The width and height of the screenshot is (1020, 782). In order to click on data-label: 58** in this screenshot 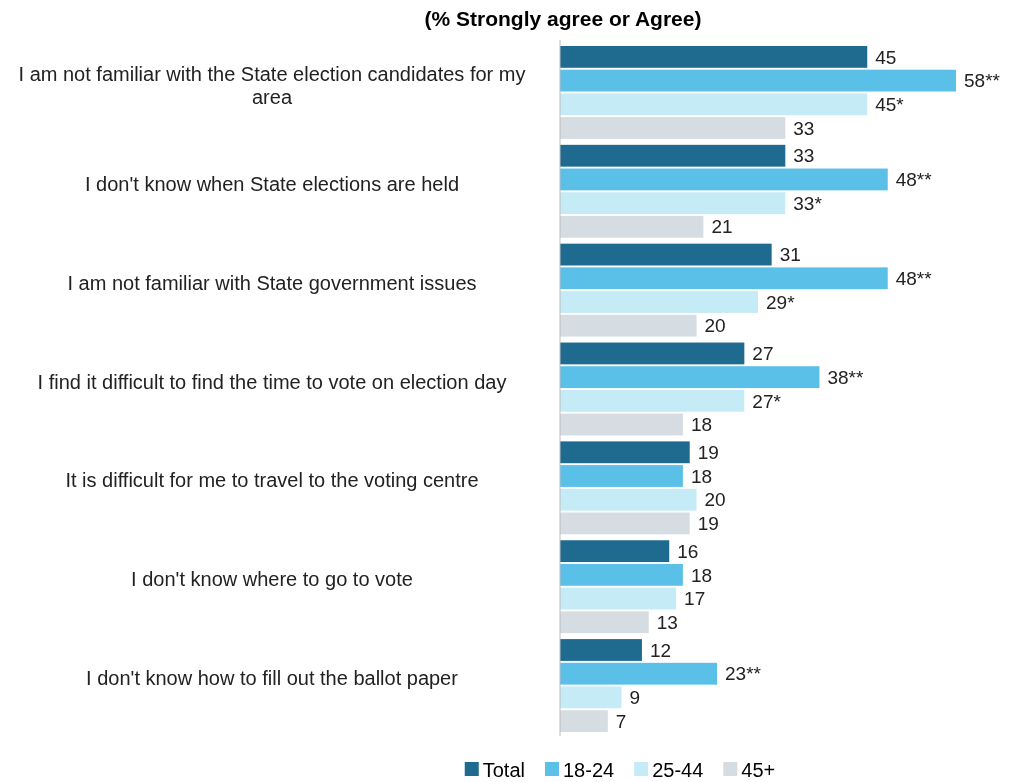, I will do `click(982, 81)`.